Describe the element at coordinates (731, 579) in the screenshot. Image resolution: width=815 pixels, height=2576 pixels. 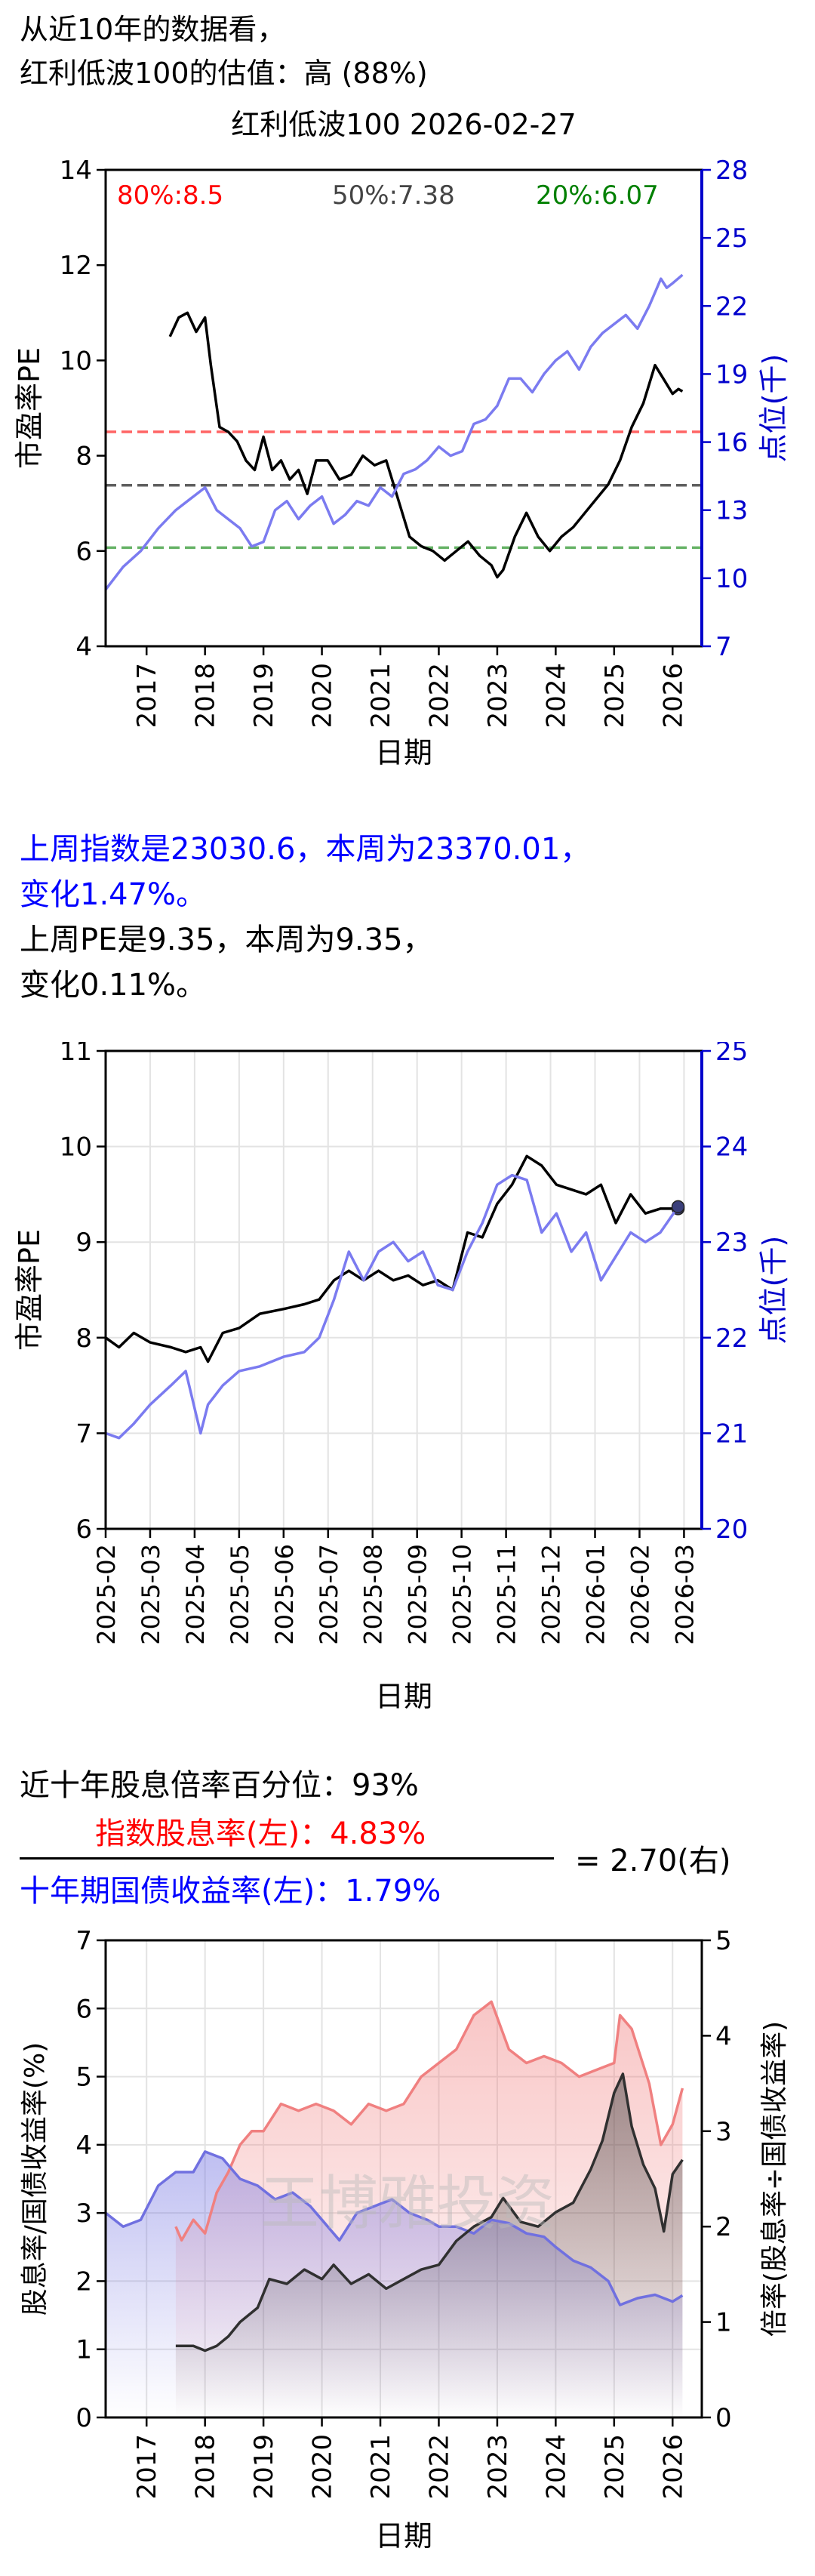
I see `y-right-tick-1: 10` at that location.